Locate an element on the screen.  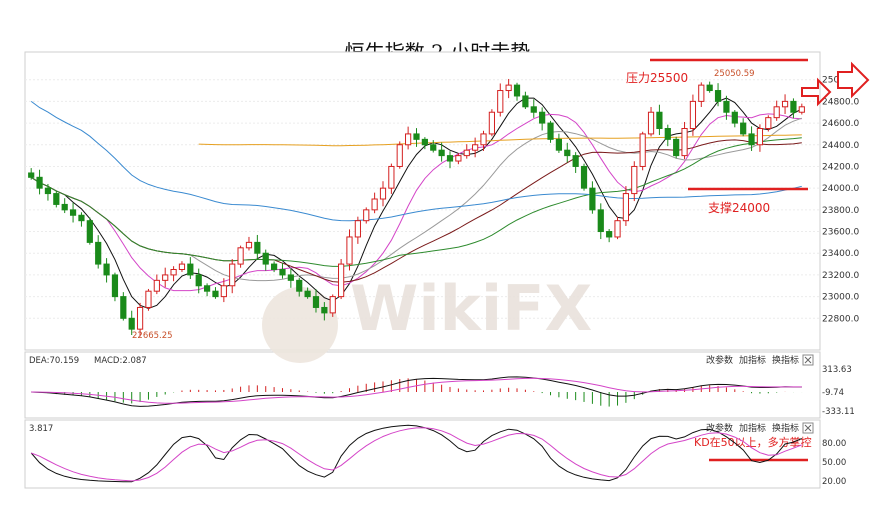
price-tick-label: 24200.0 is located at coordinates (840, 167).